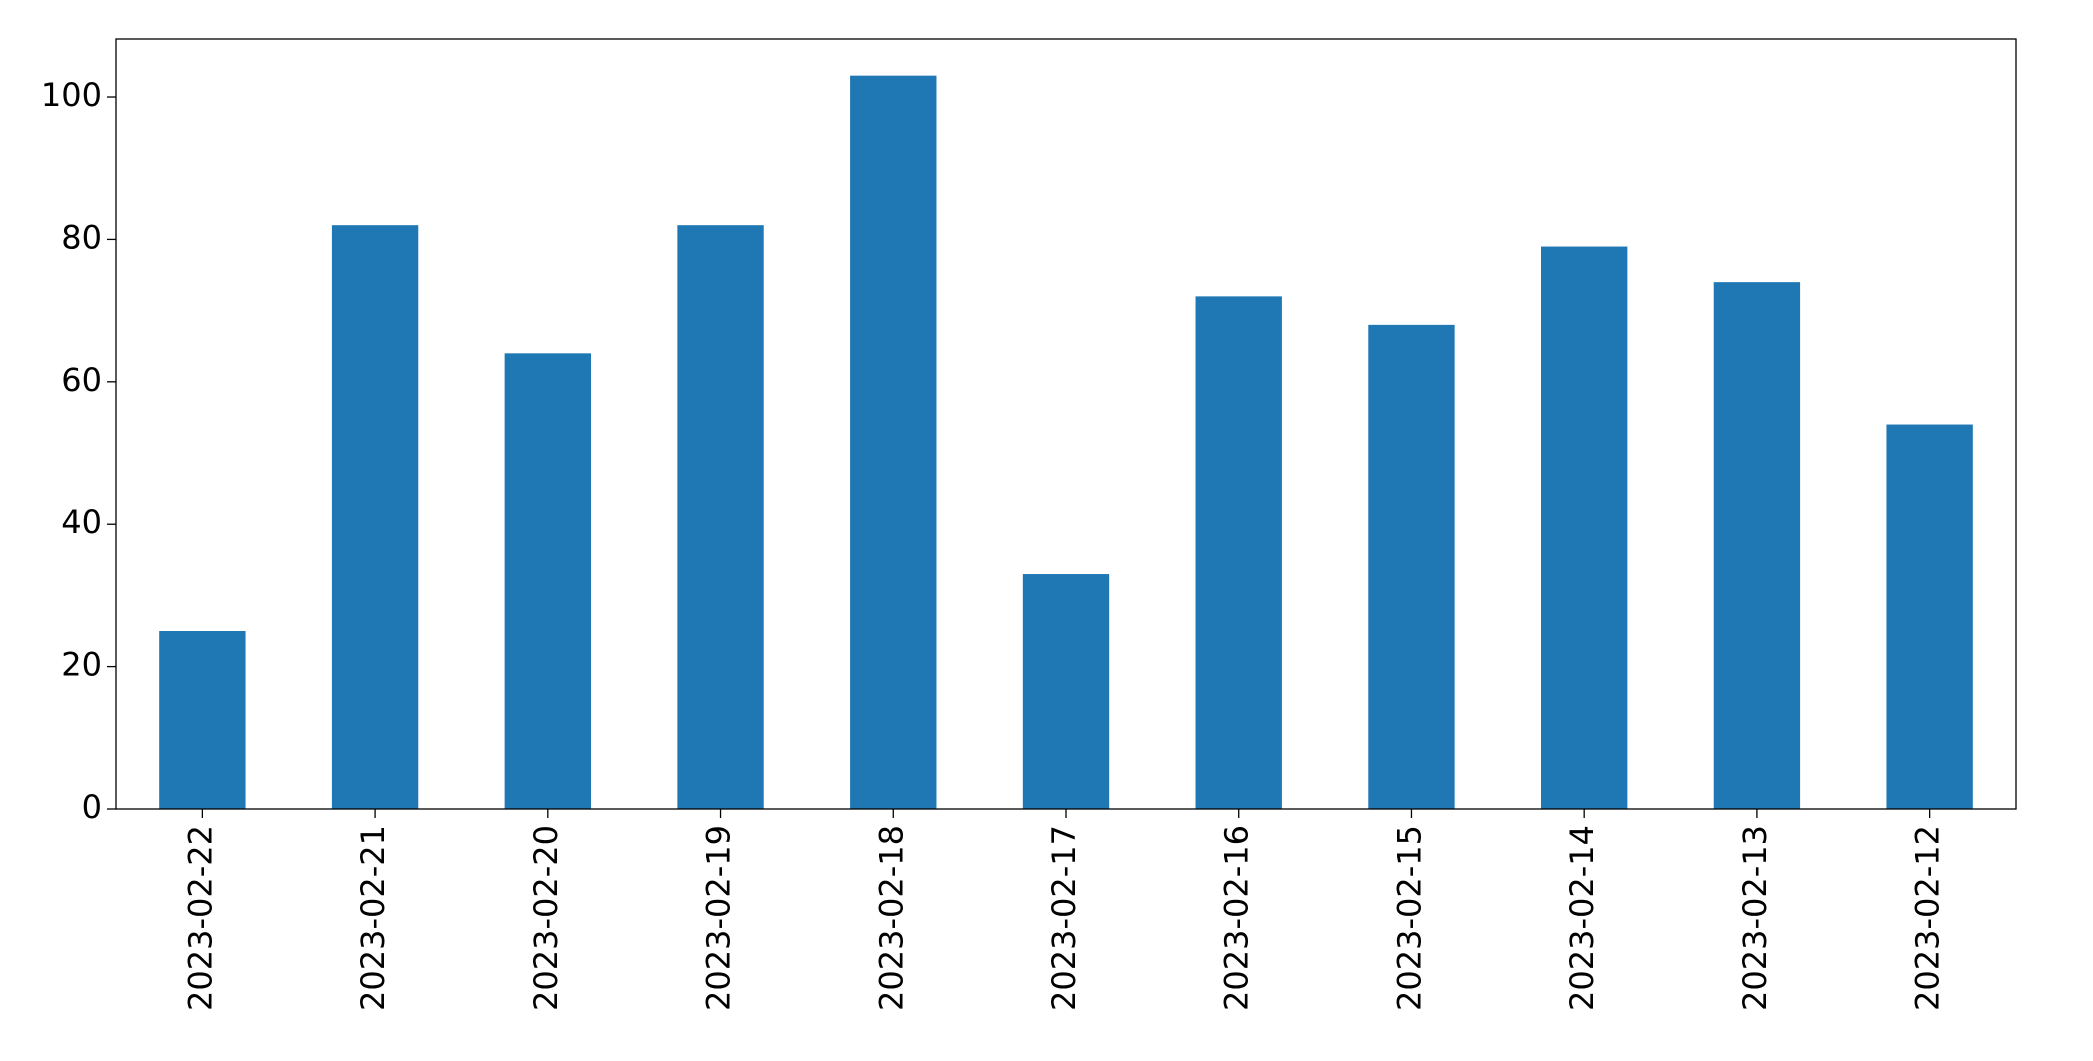 This screenshot has width=2093, height=1061. What do you see at coordinates (81, 380) in the screenshot?
I see `y-tick-label: 60` at bounding box center [81, 380].